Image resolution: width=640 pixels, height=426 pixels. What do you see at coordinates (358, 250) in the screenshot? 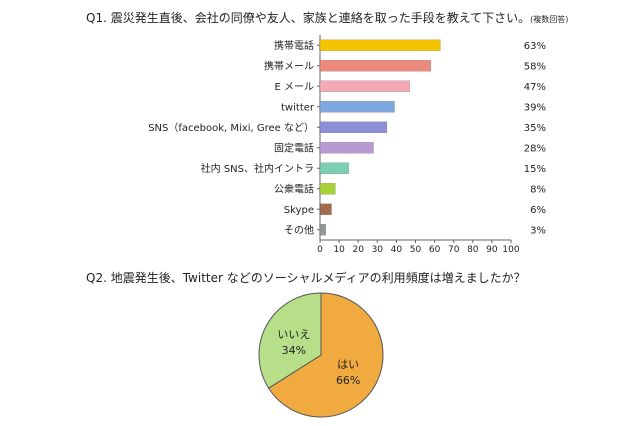
I see `x-tick-label: 20` at bounding box center [358, 250].